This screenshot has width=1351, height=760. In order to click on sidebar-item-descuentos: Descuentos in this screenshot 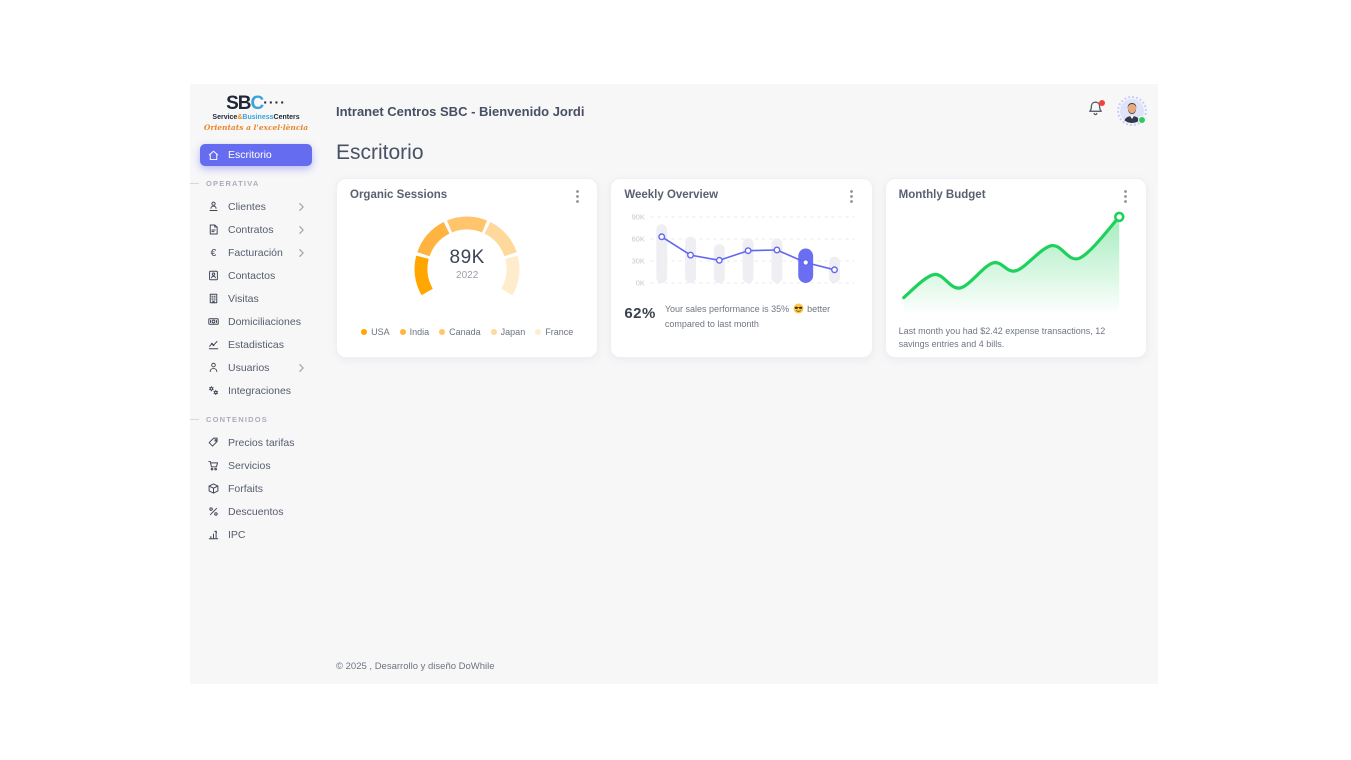, I will do `click(256, 511)`.